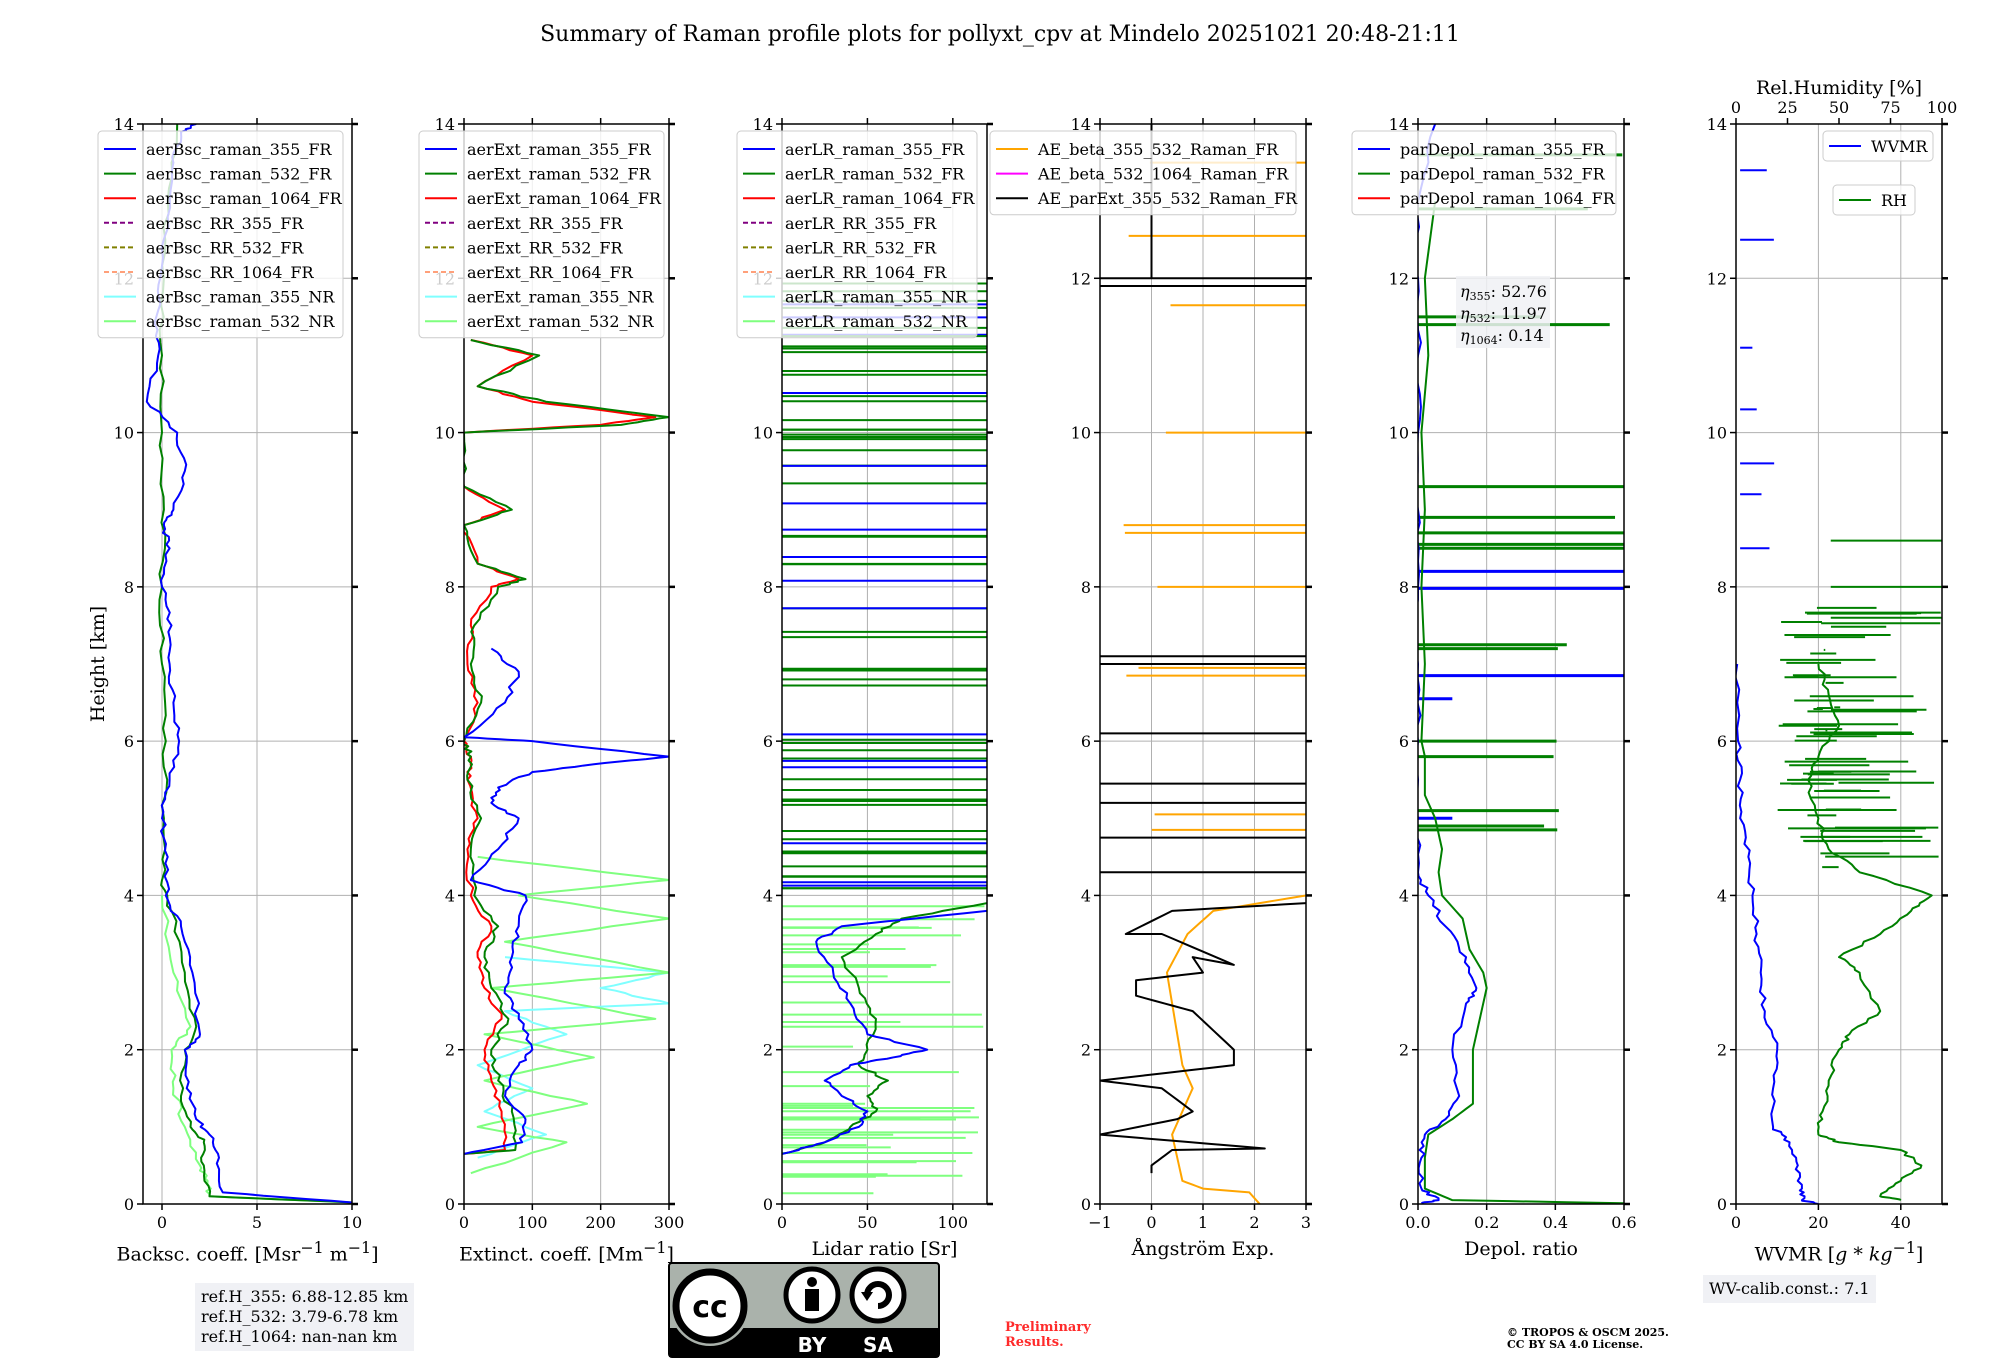  Describe the element at coordinates (1163, 174) in the screenshot. I see `legend-label: AE_beta_532_1064_Raman_FR` at that location.